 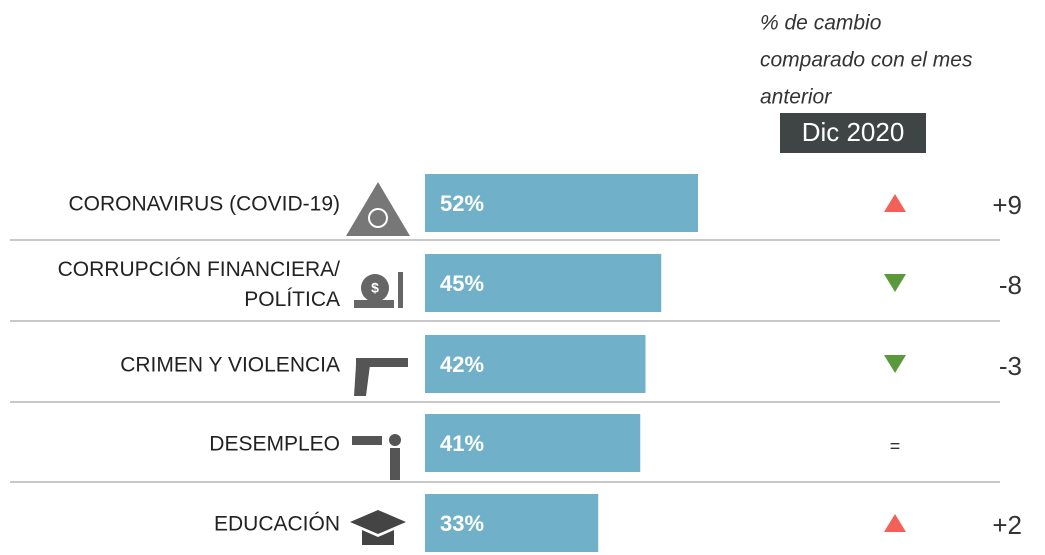 What do you see at coordinates (462, 283) in the screenshot?
I see `value-label: 45%` at bounding box center [462, 283].